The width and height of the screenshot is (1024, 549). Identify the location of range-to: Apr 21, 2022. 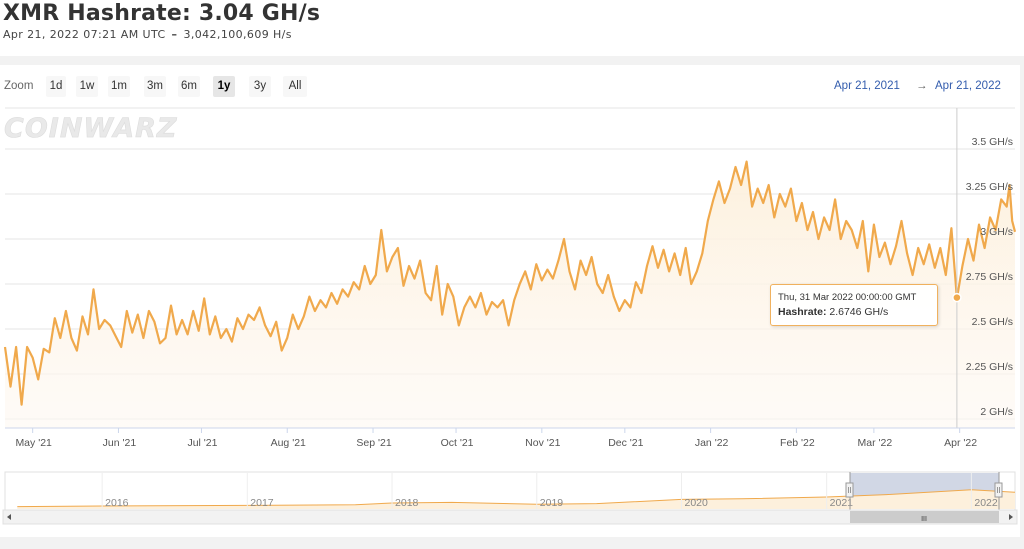
(968, 86).